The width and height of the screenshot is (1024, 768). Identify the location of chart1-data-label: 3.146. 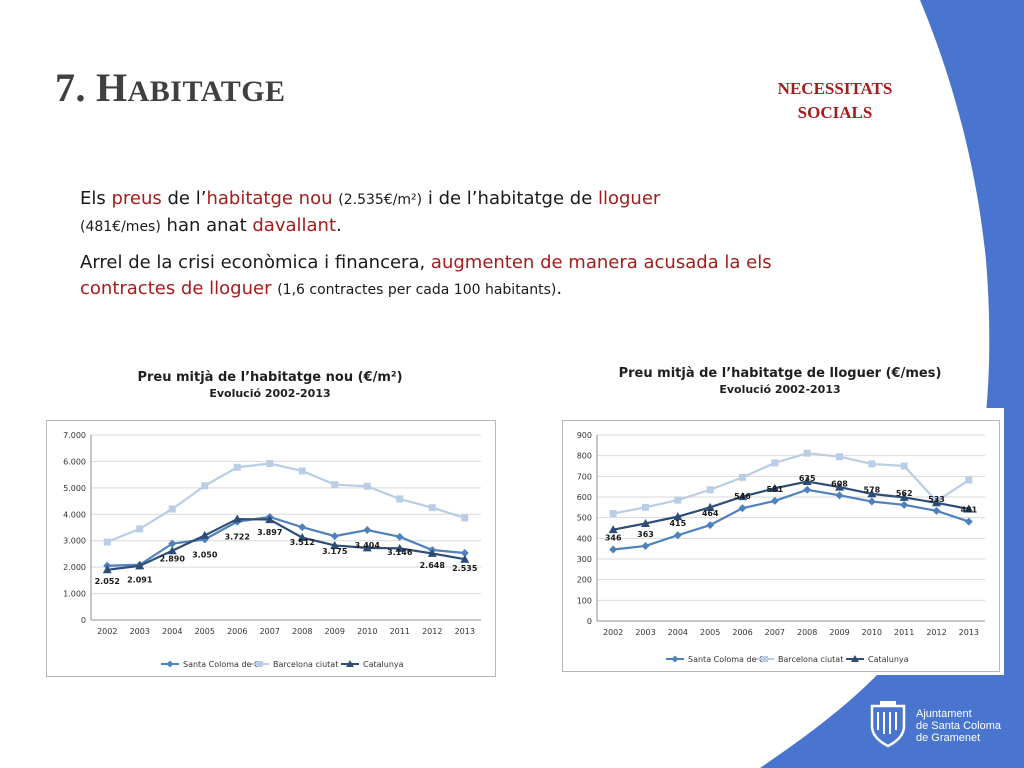
(400, 552).